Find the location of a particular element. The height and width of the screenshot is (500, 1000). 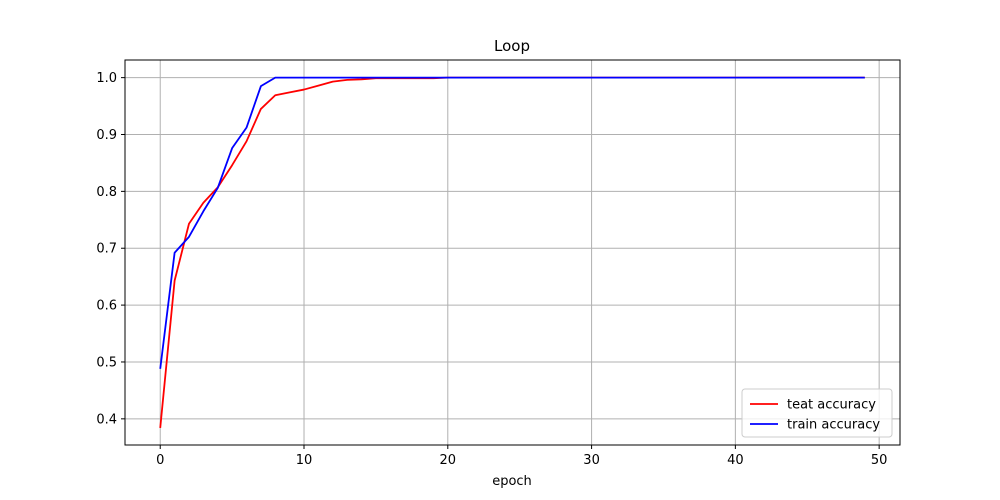

x-tick-label: 20 is located at coordinates (448, 460).